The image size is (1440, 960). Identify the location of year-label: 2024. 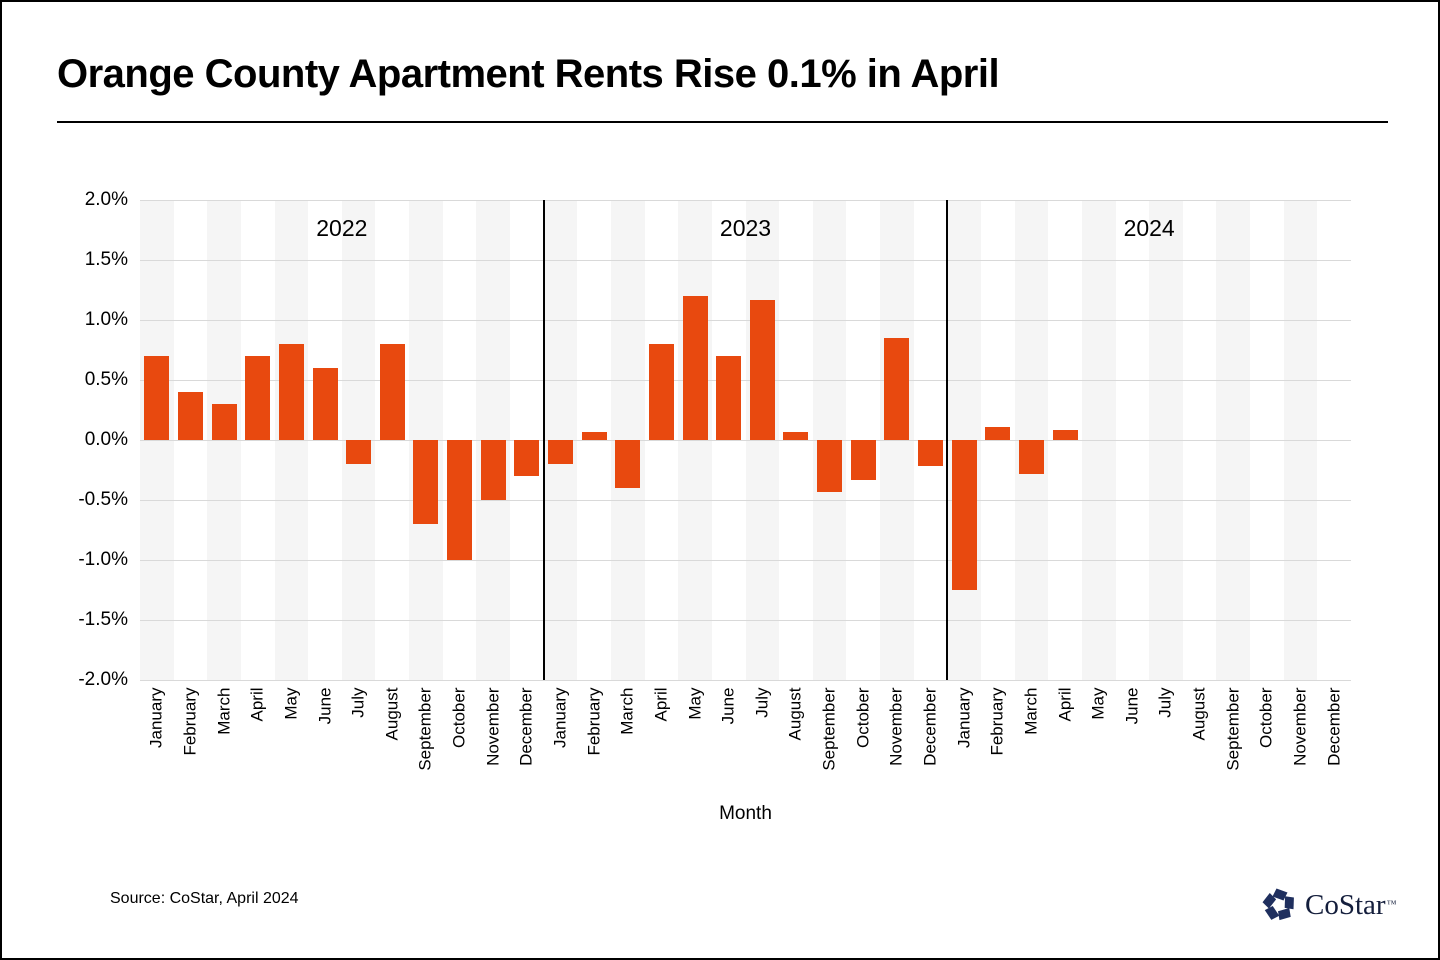
(1149, 228).